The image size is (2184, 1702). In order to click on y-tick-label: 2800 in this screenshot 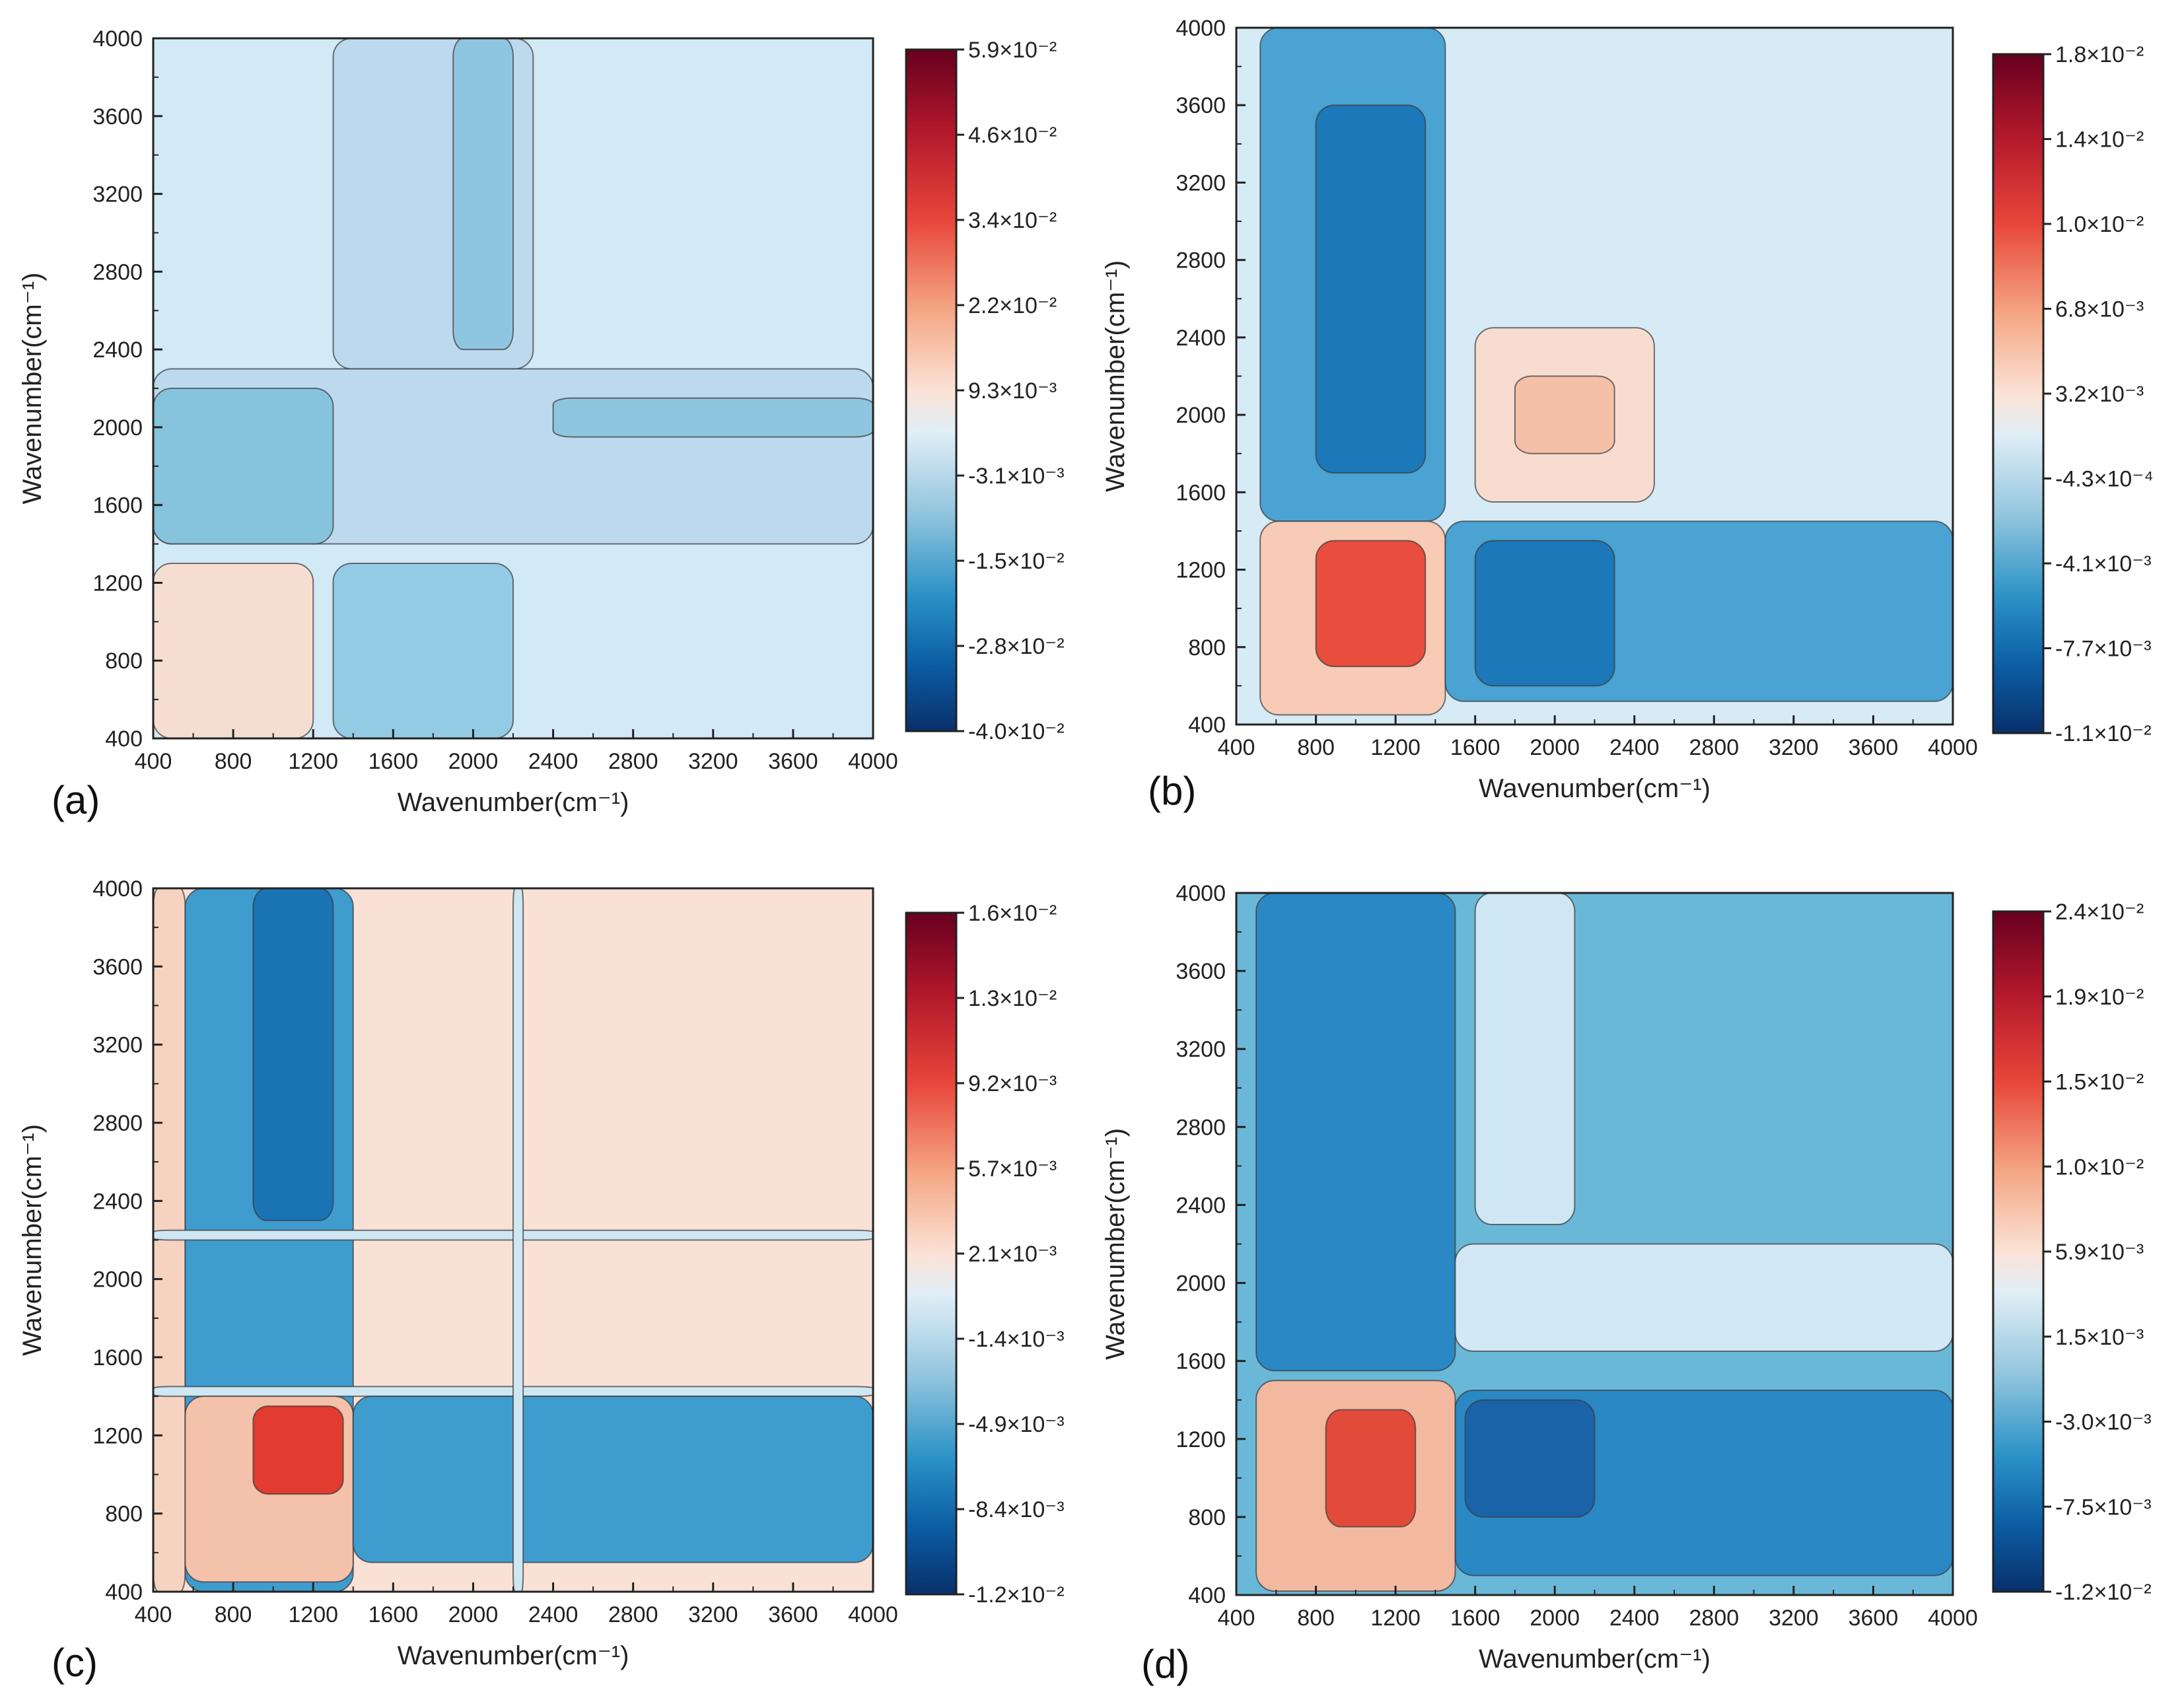, I will do `click(1201, 260)`.